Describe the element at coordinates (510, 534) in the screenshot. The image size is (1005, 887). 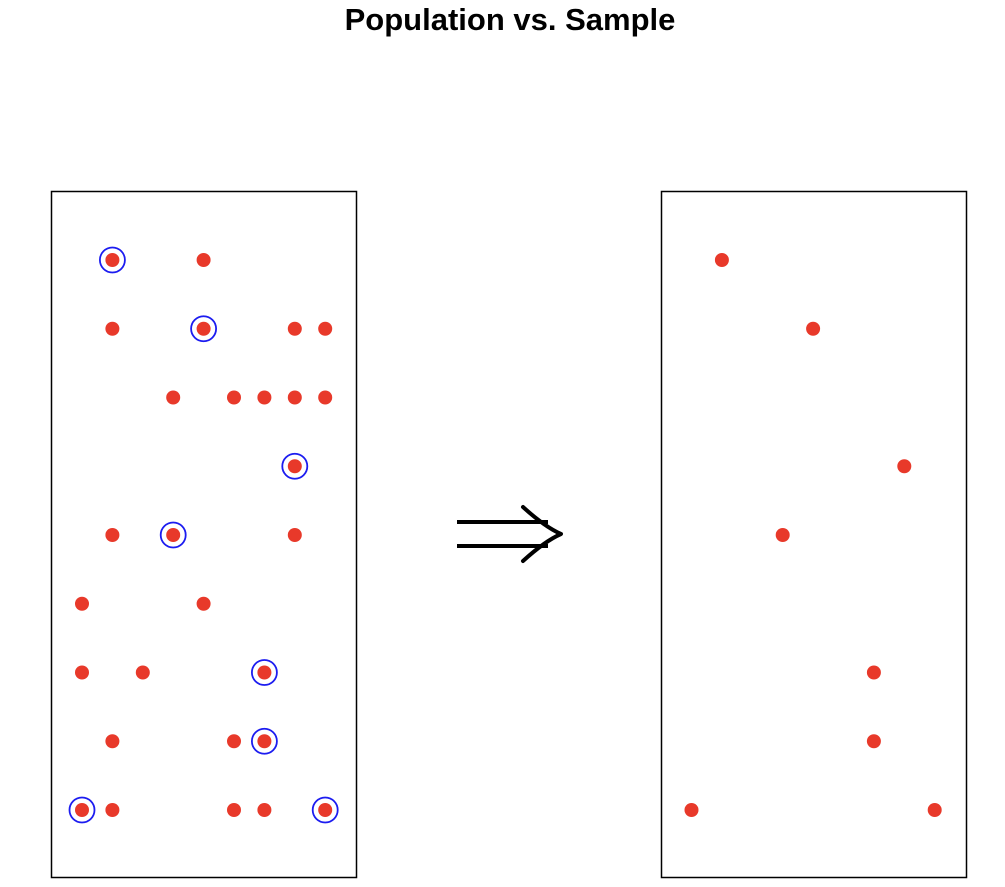
I see `implies-arrow-icon` at that location.